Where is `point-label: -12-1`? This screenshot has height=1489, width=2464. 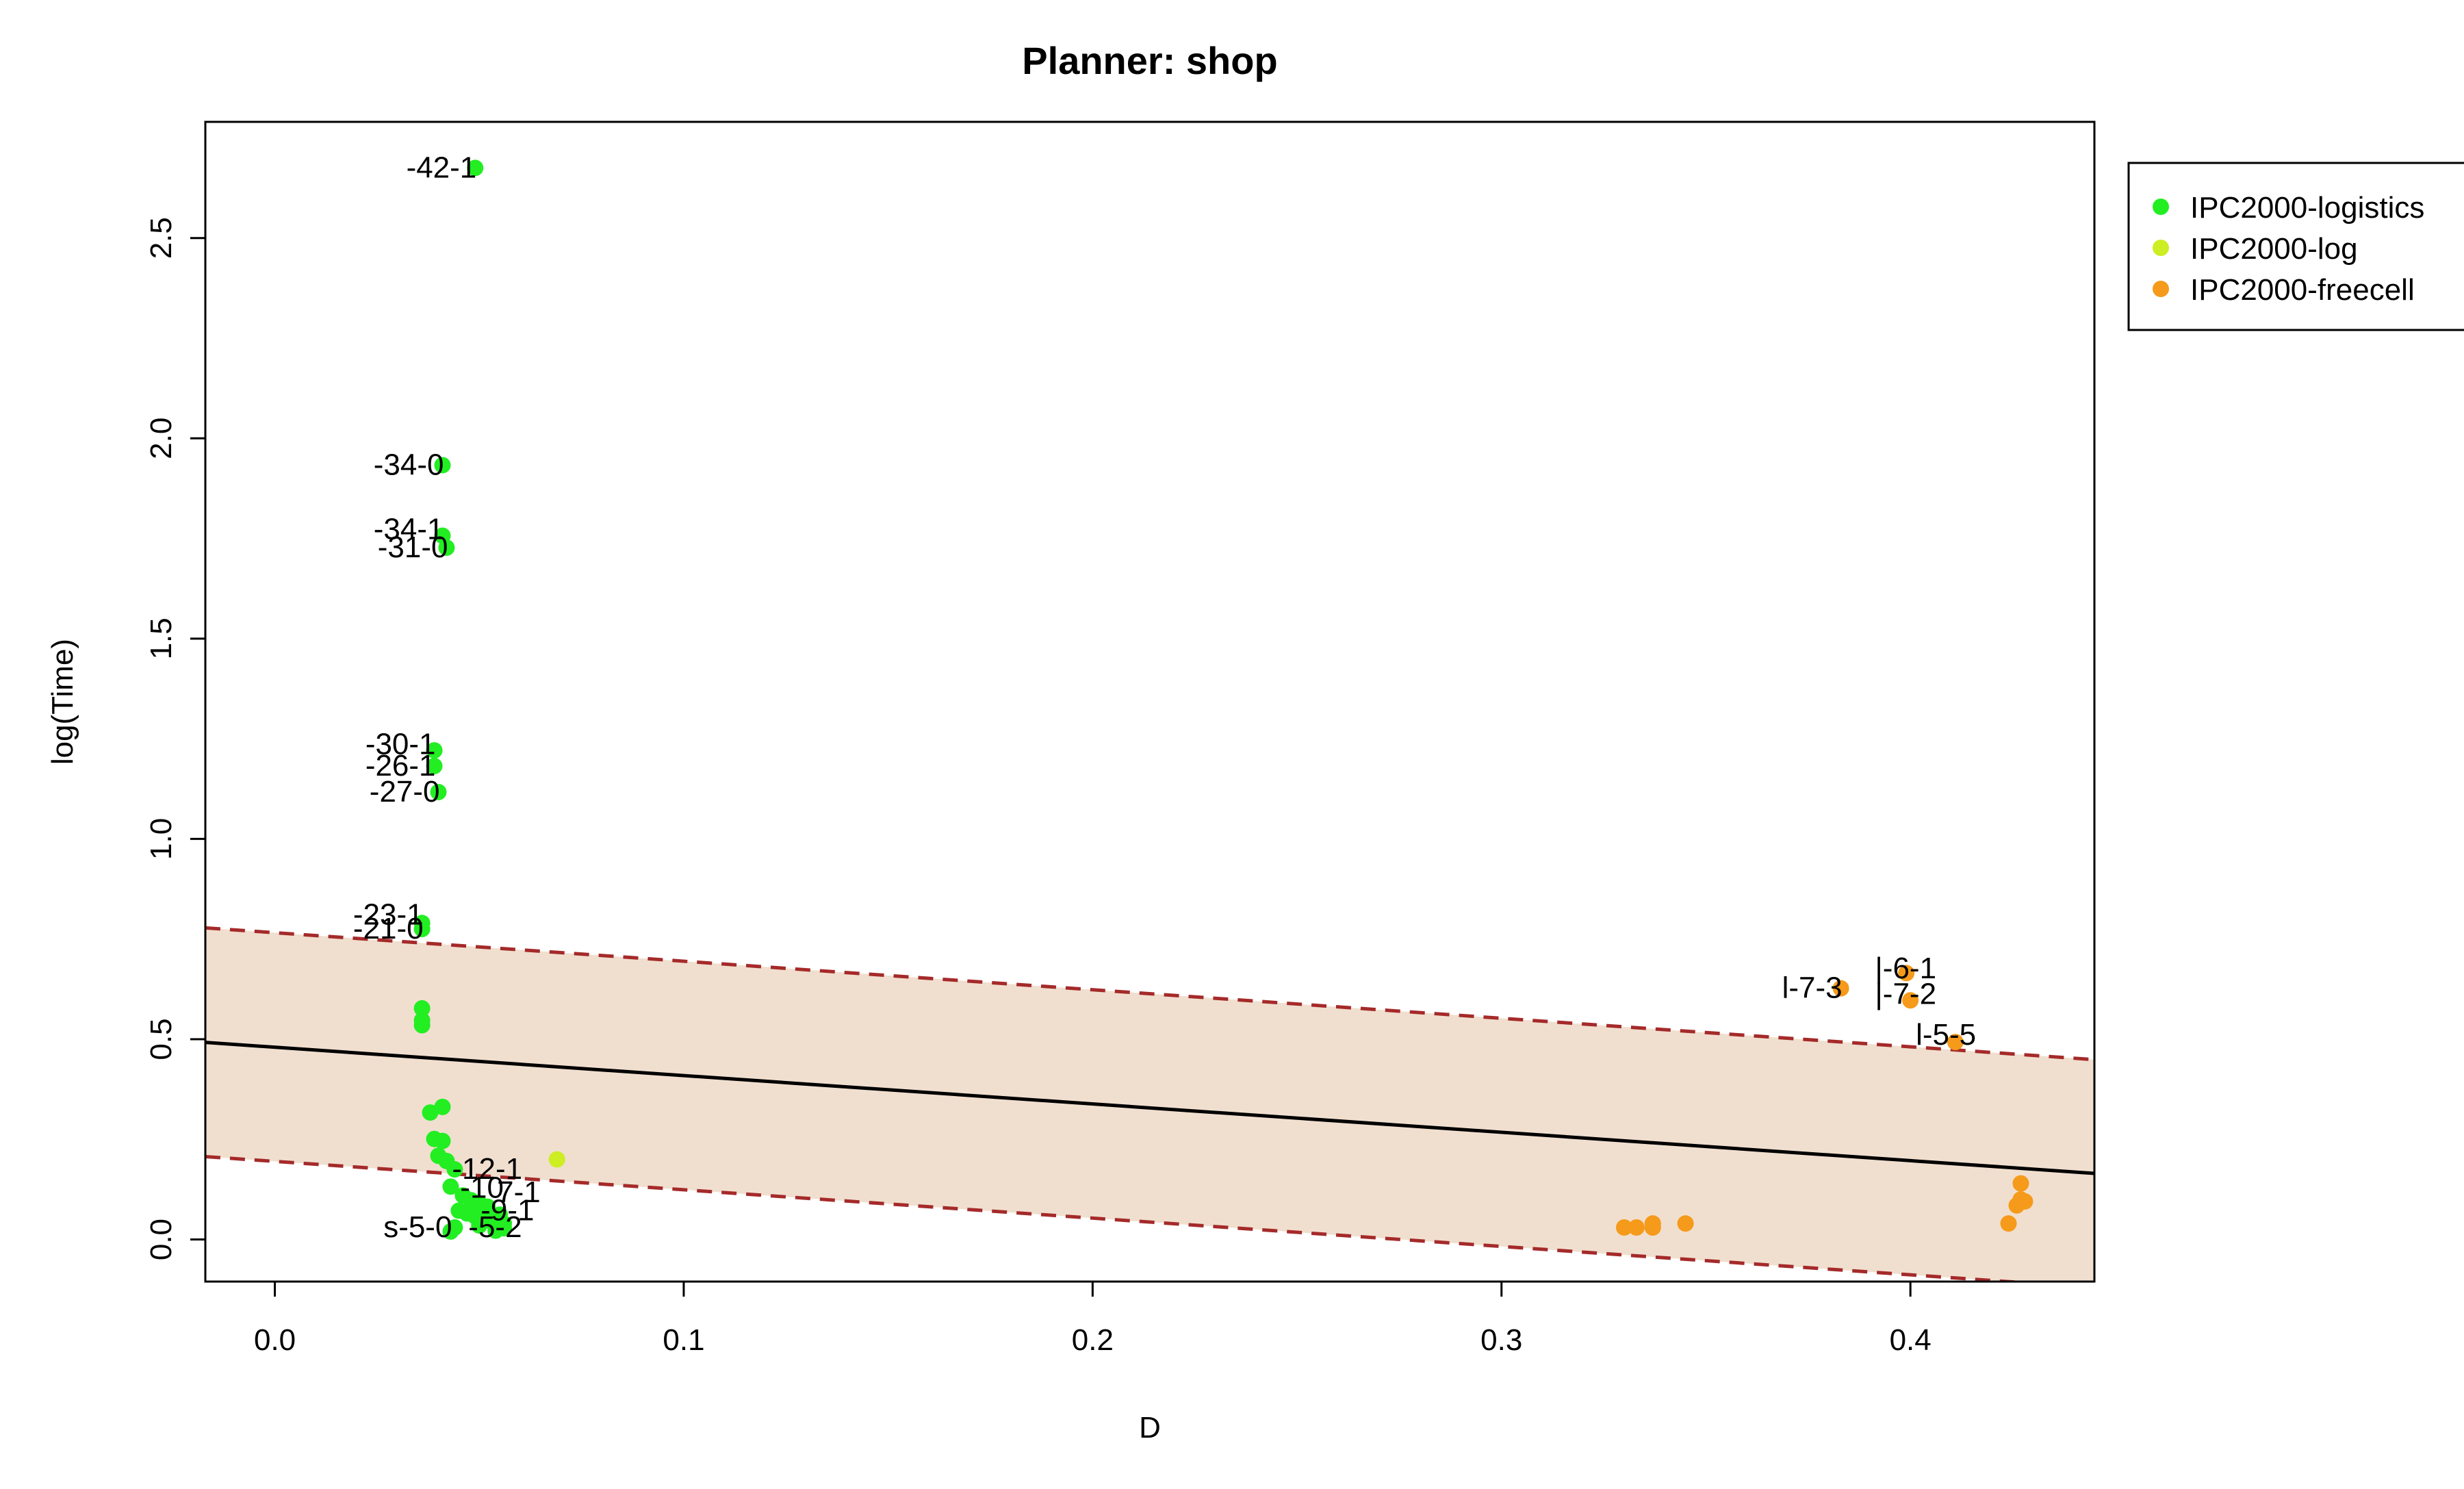
point-label: -12-1 is located at coordinates (487, 1169).